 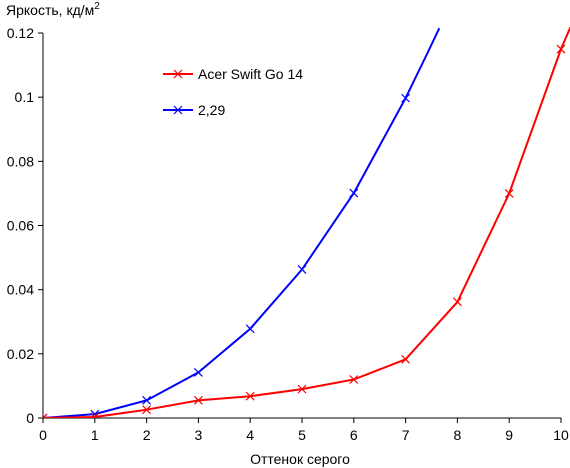 What do you see at coordinates (233, 92) in the screenshot?
I see `chart-legend: Acer Swift Go 14 2,29` at bounding box center [233, 92].